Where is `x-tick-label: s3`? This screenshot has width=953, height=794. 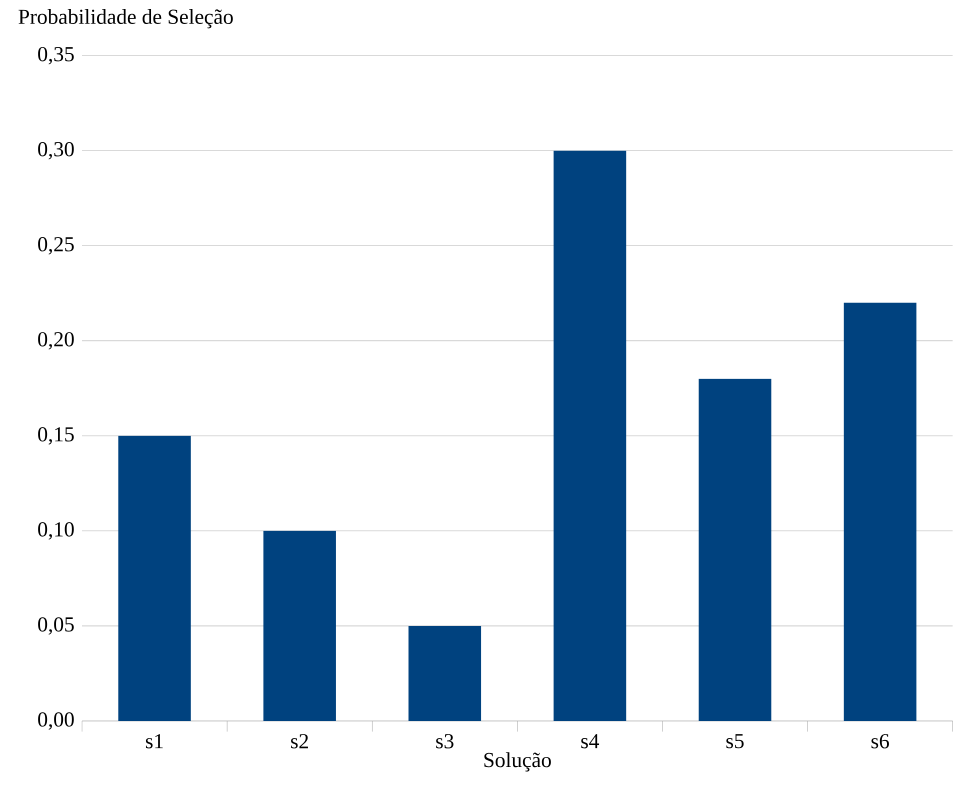
x-tick-label: s3 is located at coordinates (445, 741).